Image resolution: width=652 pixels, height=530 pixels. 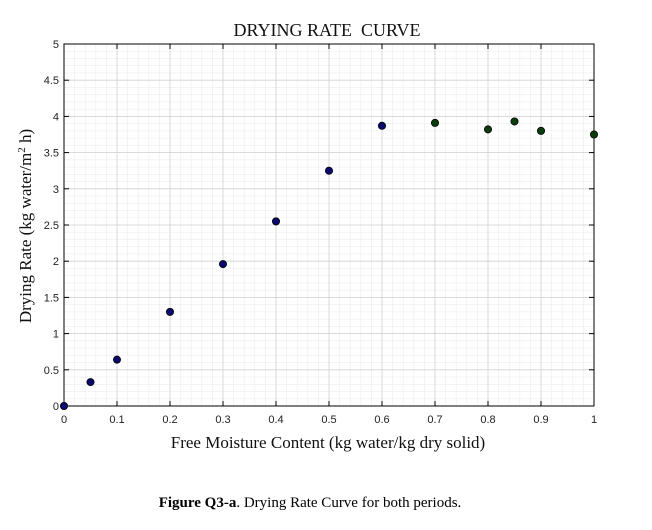 I want to click on x-tick-label: 0.3, so click(x=222, y=420).